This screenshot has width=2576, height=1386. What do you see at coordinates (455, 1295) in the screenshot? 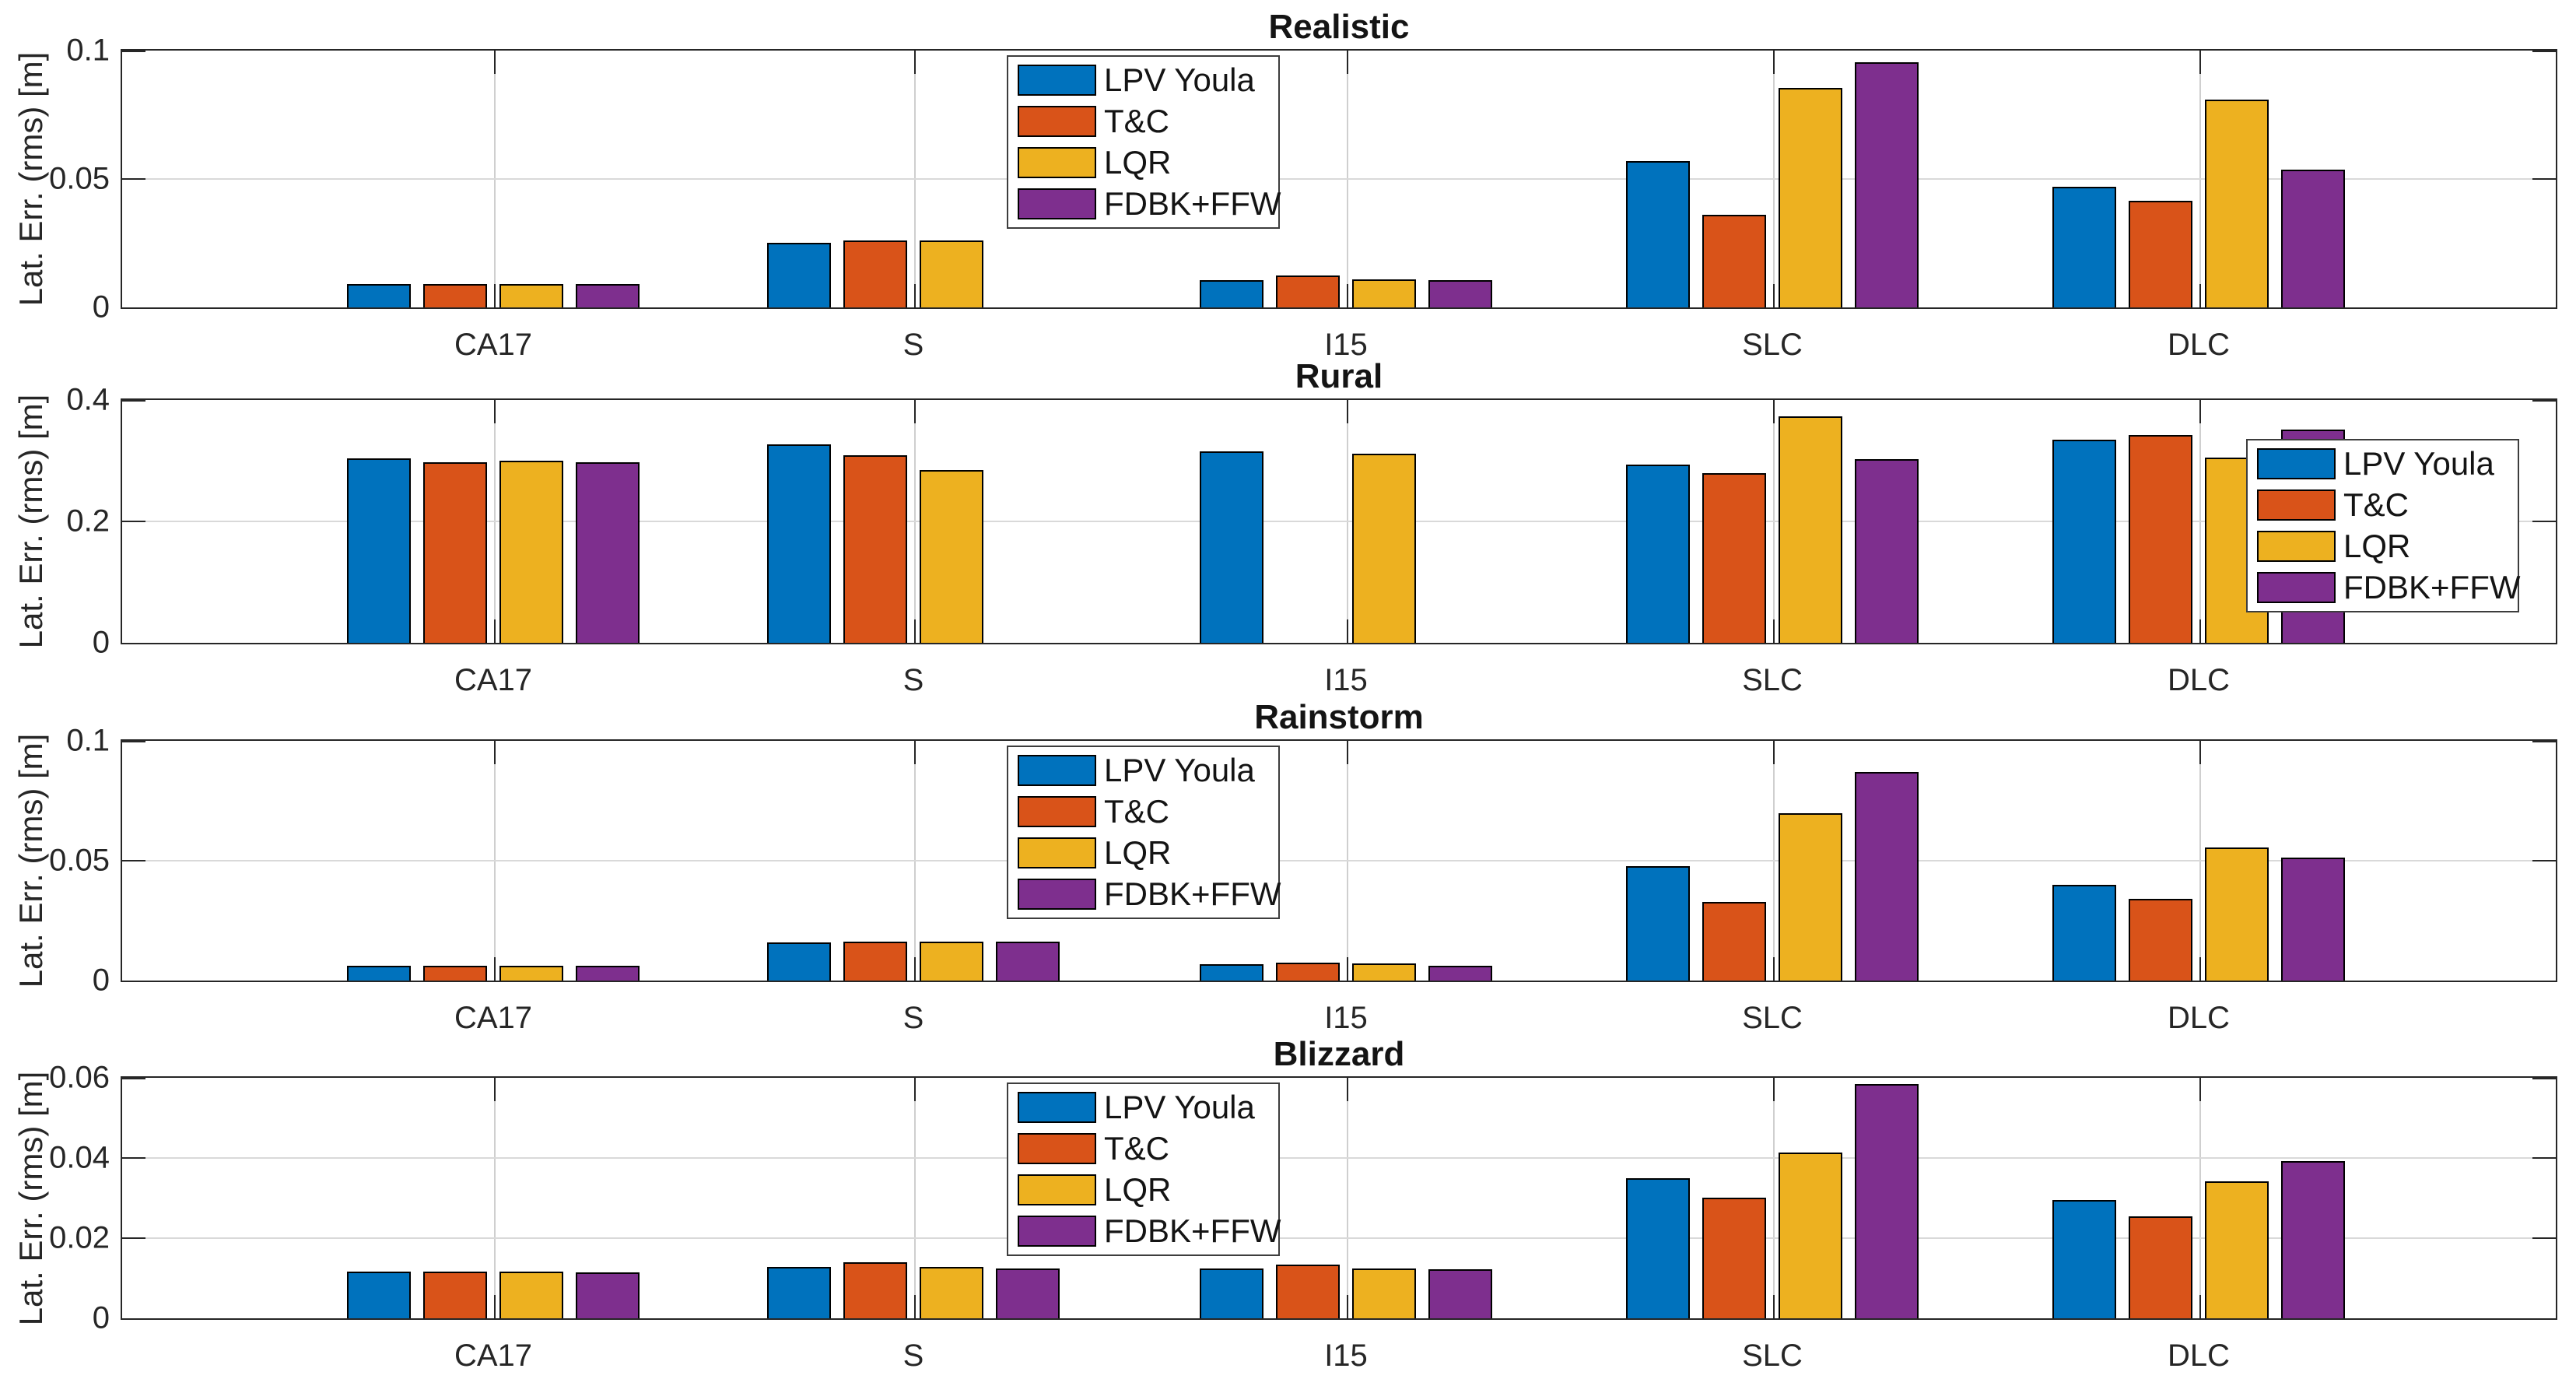
I see `bar-t-c-ca17` at bounding box center [455, 1295].